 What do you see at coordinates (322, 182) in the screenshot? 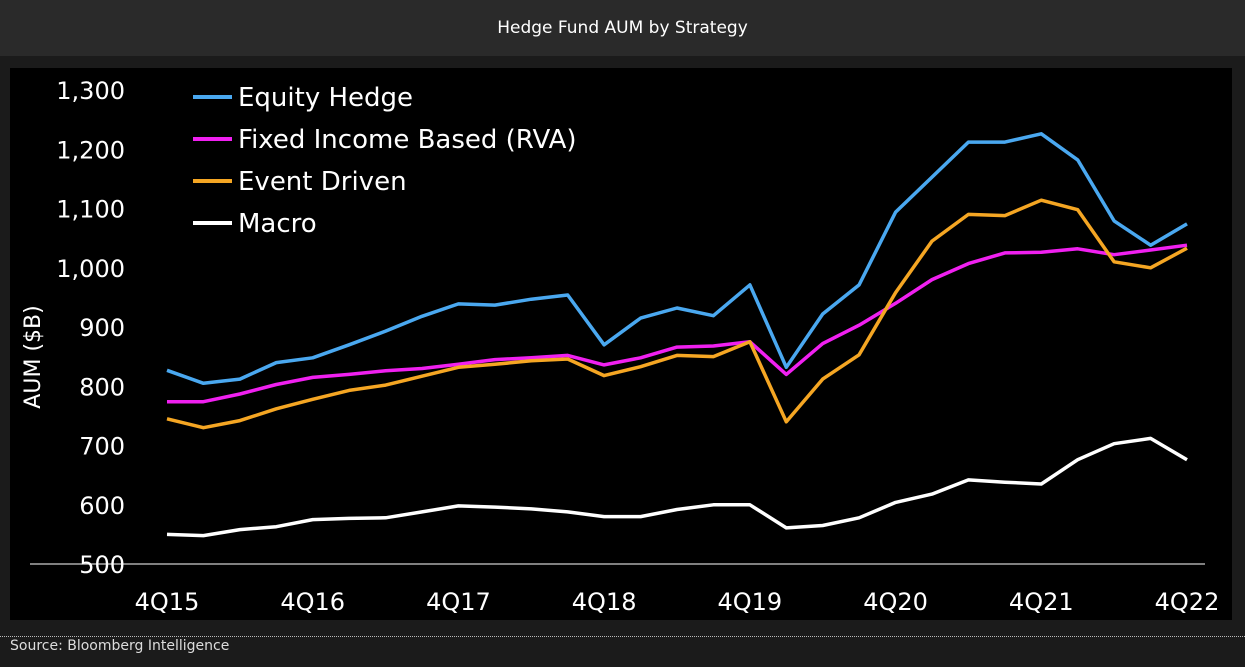
I see `legend-label: Event Driven` at bounding box center [322, 182].